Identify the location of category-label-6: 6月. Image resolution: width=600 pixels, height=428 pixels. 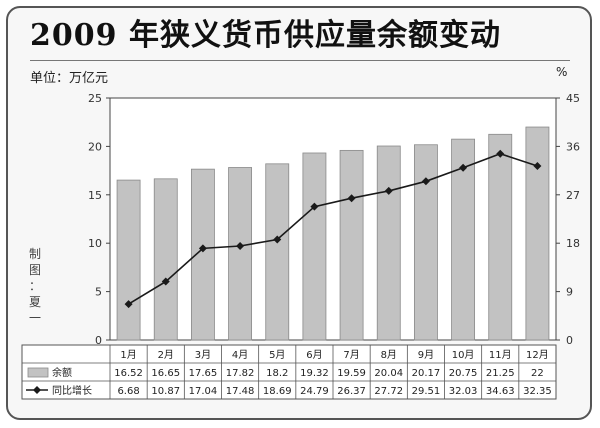
(314, 355).